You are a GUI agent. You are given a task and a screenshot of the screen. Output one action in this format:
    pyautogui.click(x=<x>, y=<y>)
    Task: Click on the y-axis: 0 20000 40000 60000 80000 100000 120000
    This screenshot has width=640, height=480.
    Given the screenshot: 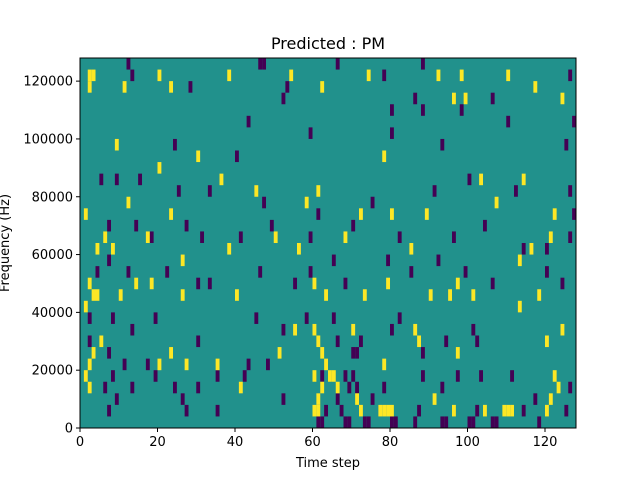 What is the action you would take?
    pyautogui.click(x=51, y=256)
    